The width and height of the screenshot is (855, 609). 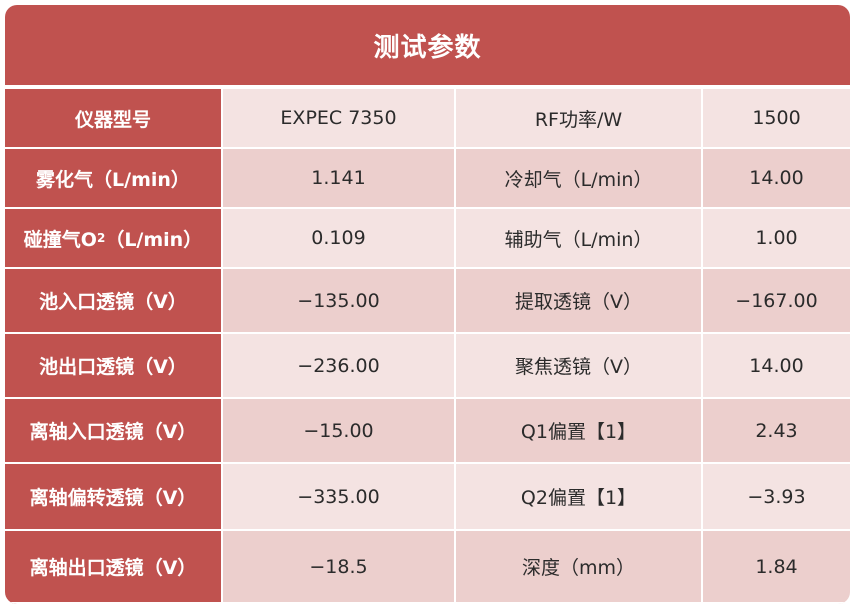 What do you see at coordinates (337, 567) in the screenshot?
I see `parameter-value: −18.5` at bounding box center [337, 567].